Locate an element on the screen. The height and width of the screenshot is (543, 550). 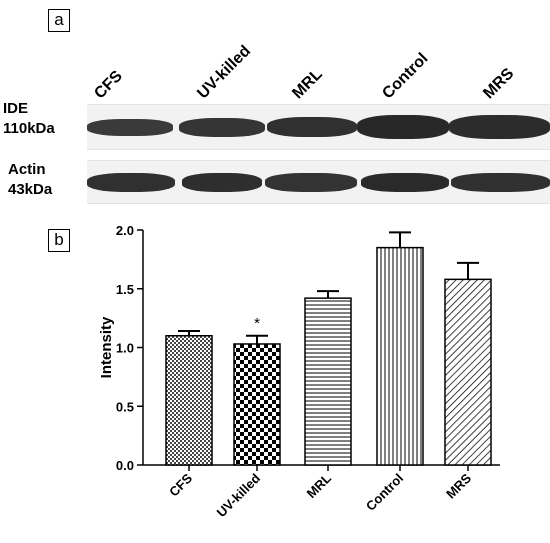
actin-band-mrl is located at coordinates (311, 182).